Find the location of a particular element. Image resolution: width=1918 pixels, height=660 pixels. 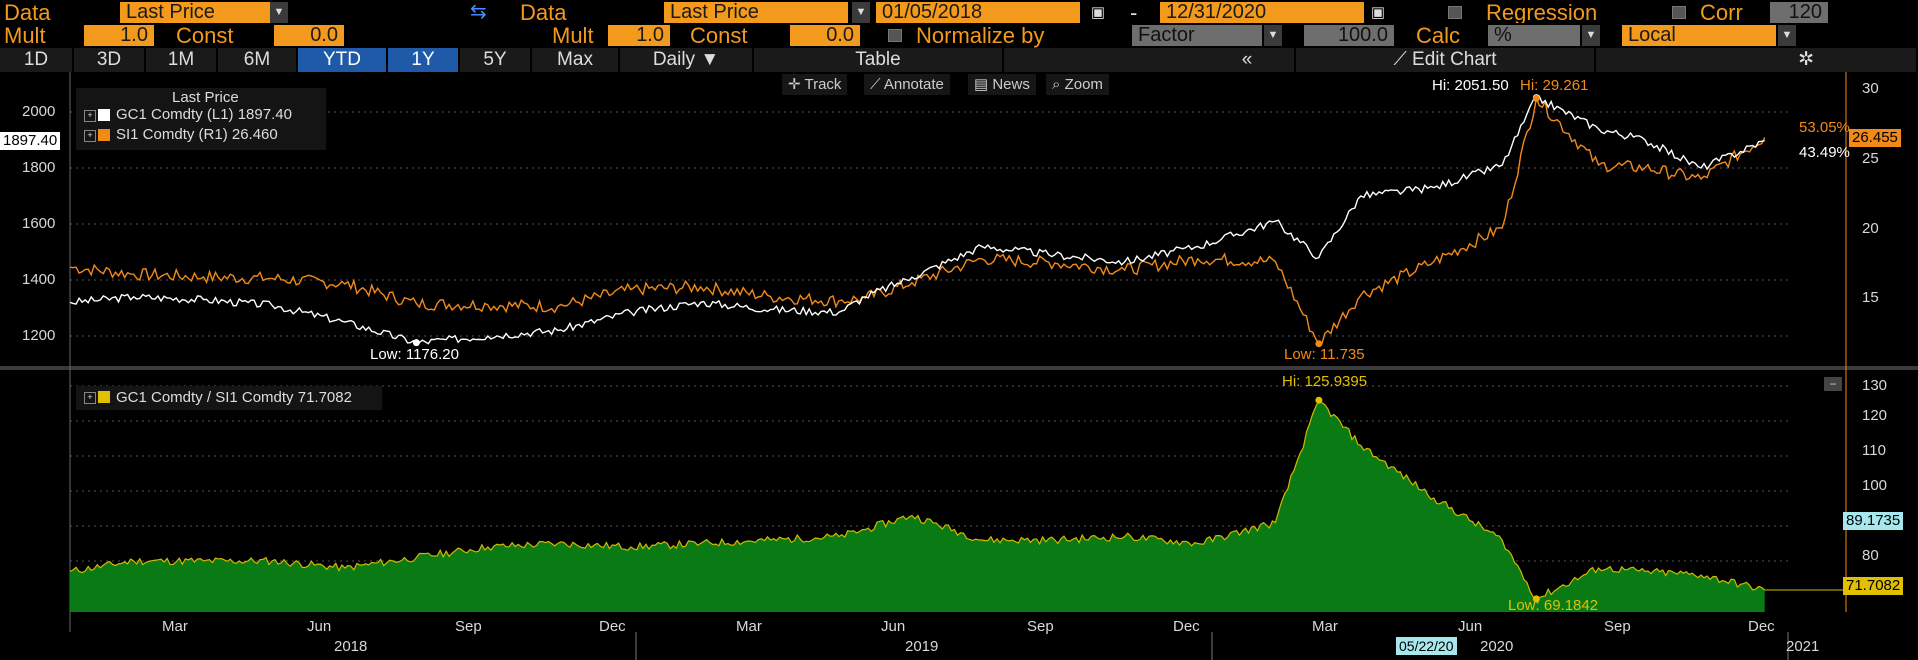

zoom-label: Zoom is located at coordinates (1083, 84).